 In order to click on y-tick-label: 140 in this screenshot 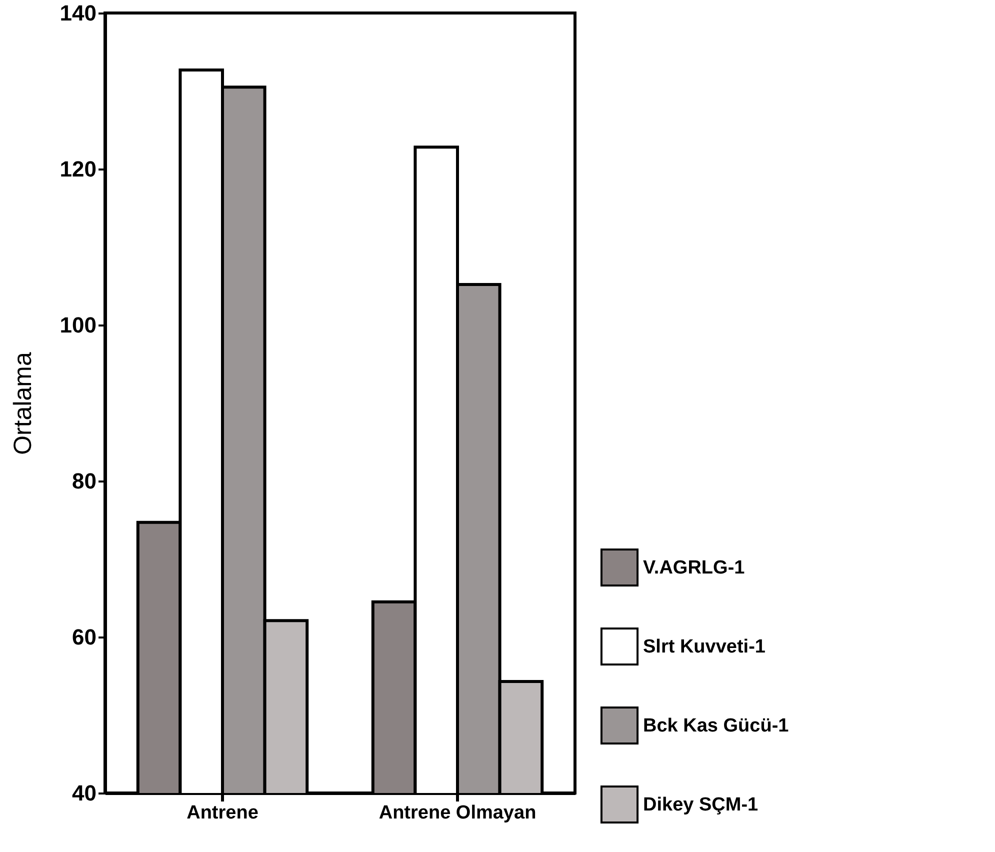, I will do `click(78, 13)`.